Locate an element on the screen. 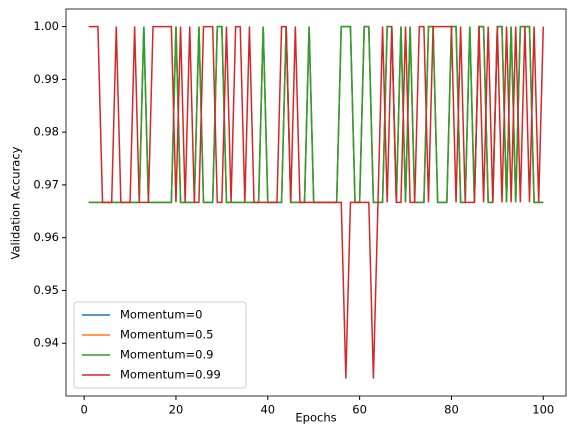  y-tick-label: 0.94 is located at coordinates (46, 343).